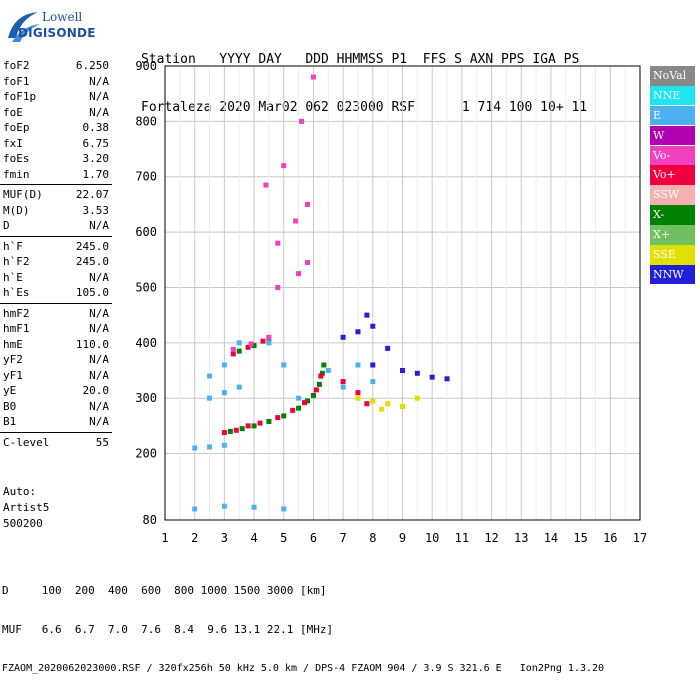  I want to click on x-tick-label: 1, so click(164, 538).